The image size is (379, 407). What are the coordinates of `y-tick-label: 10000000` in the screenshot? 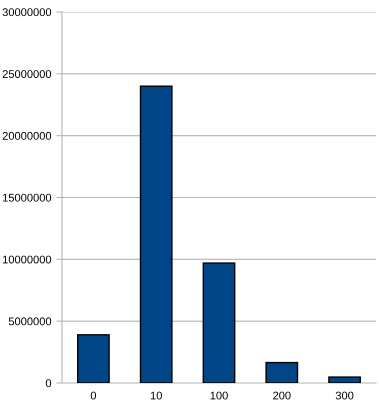 It's located at (27, 260).